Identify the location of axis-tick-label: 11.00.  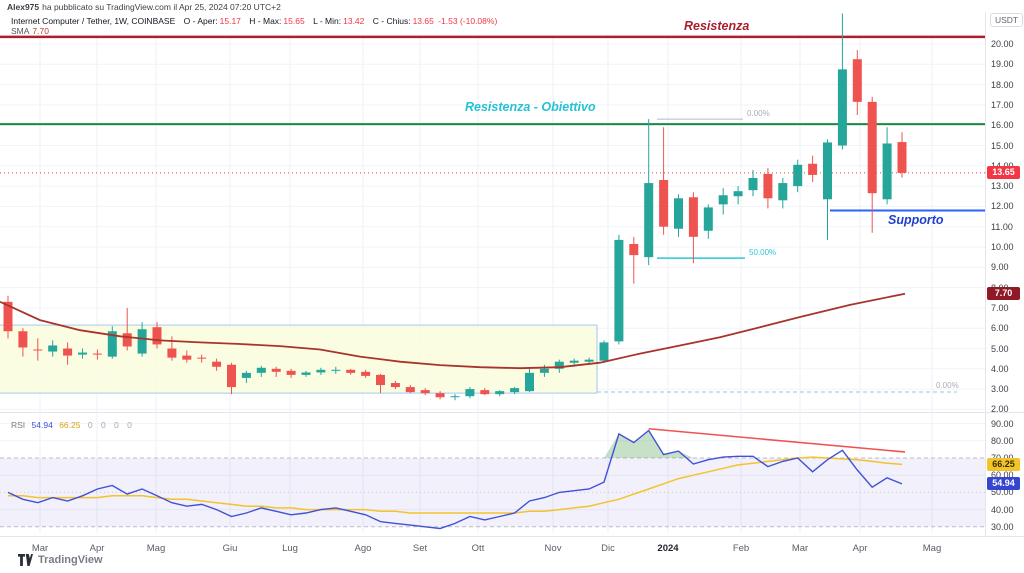
(1002, 226).